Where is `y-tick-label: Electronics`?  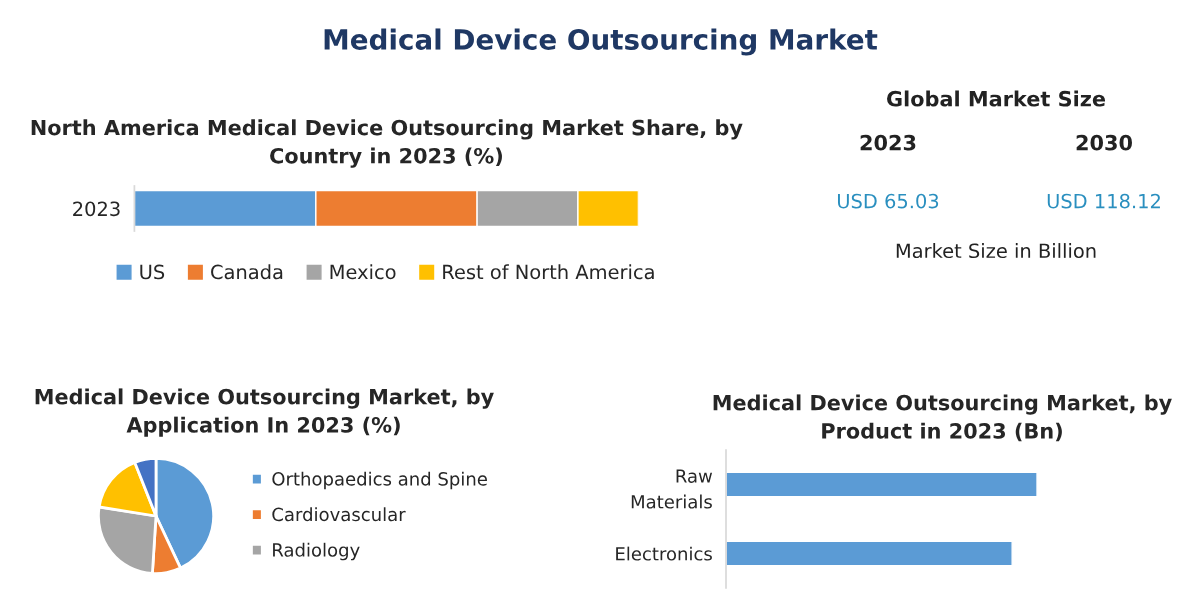
y-tick-label: Electronics is located at coordinates (664, 553).